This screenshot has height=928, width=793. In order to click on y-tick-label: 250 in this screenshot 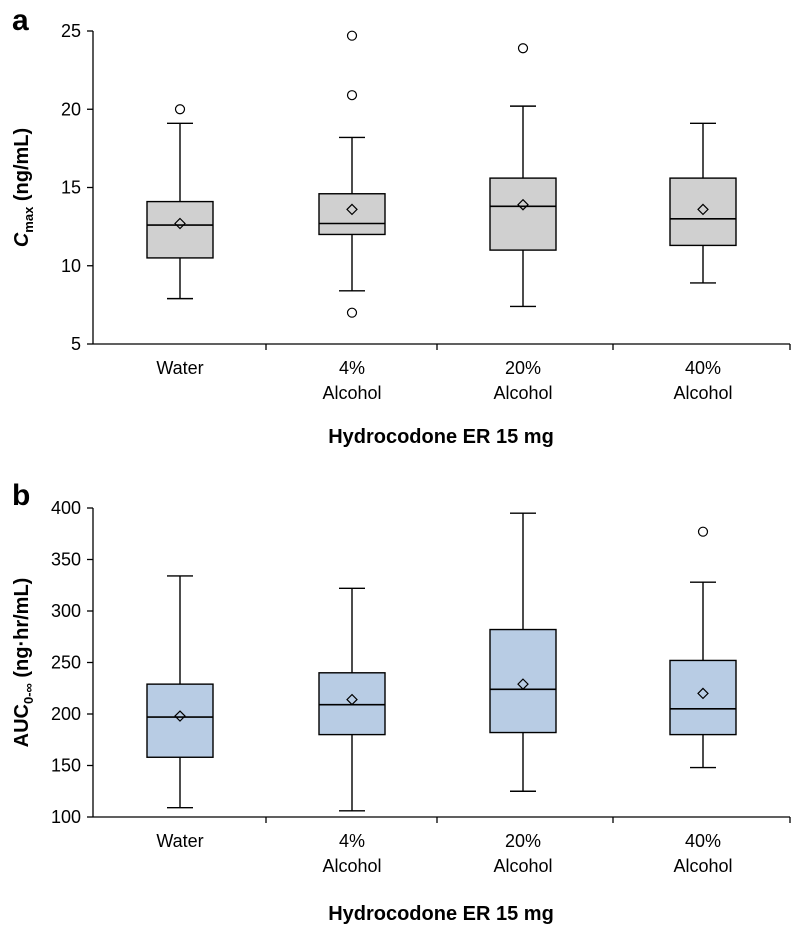, I will do `click(66, 663)`.